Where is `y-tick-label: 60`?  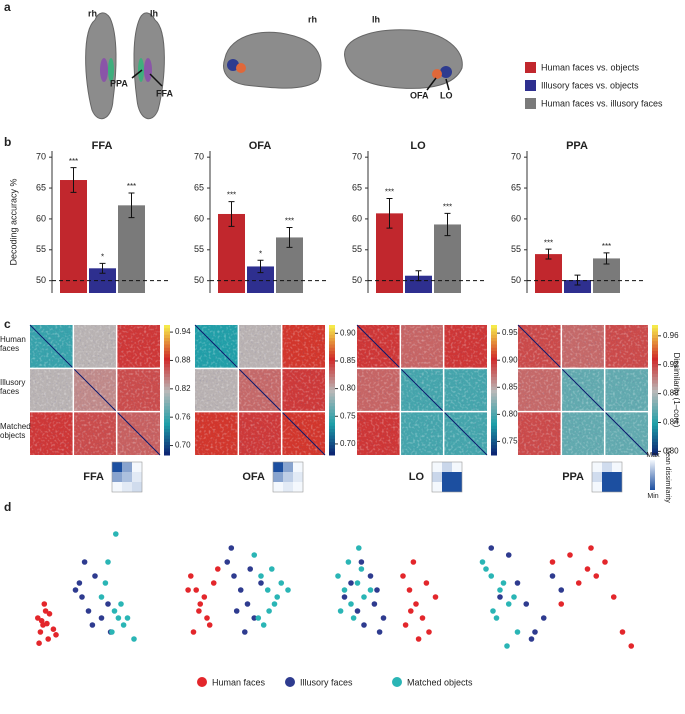
y-tick-label: 60 is located at coordinates (516, 218).